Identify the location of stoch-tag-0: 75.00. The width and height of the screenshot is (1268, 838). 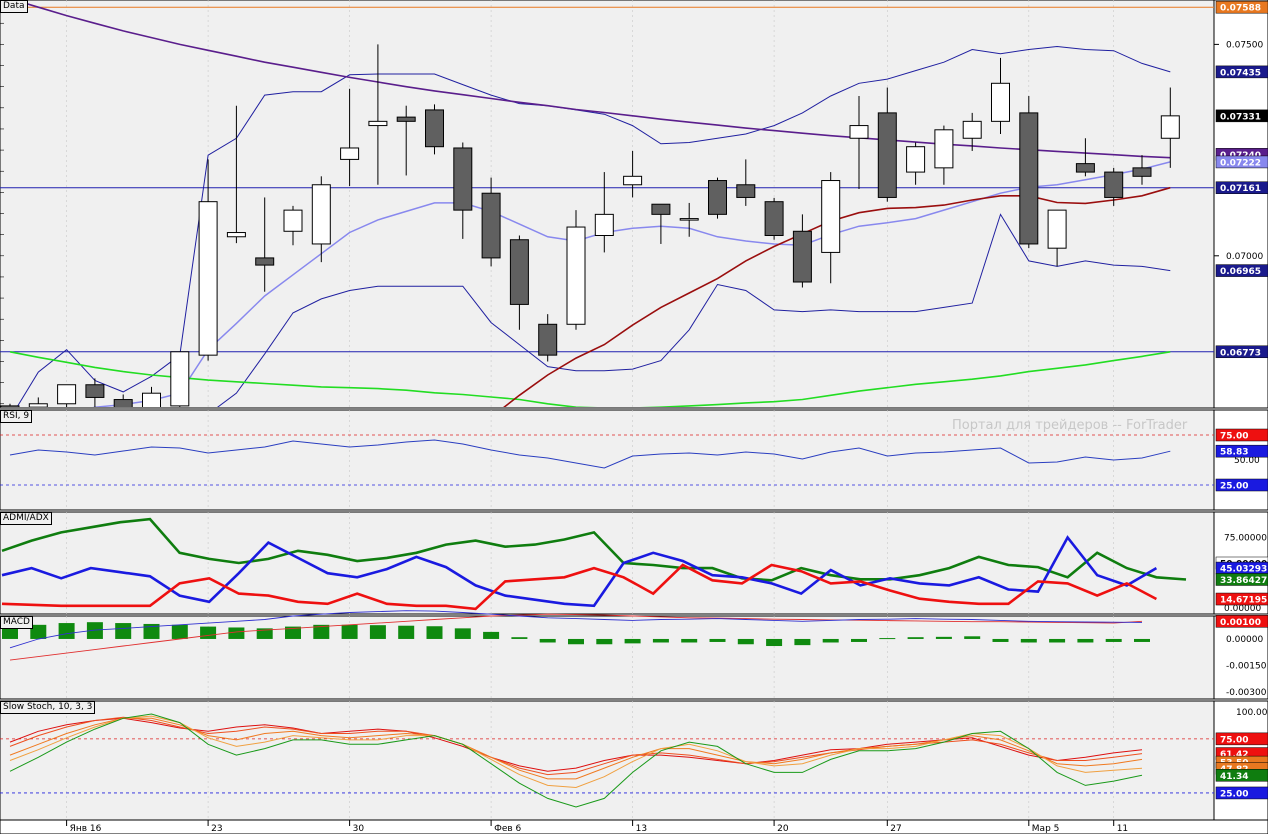
(1234, 740).